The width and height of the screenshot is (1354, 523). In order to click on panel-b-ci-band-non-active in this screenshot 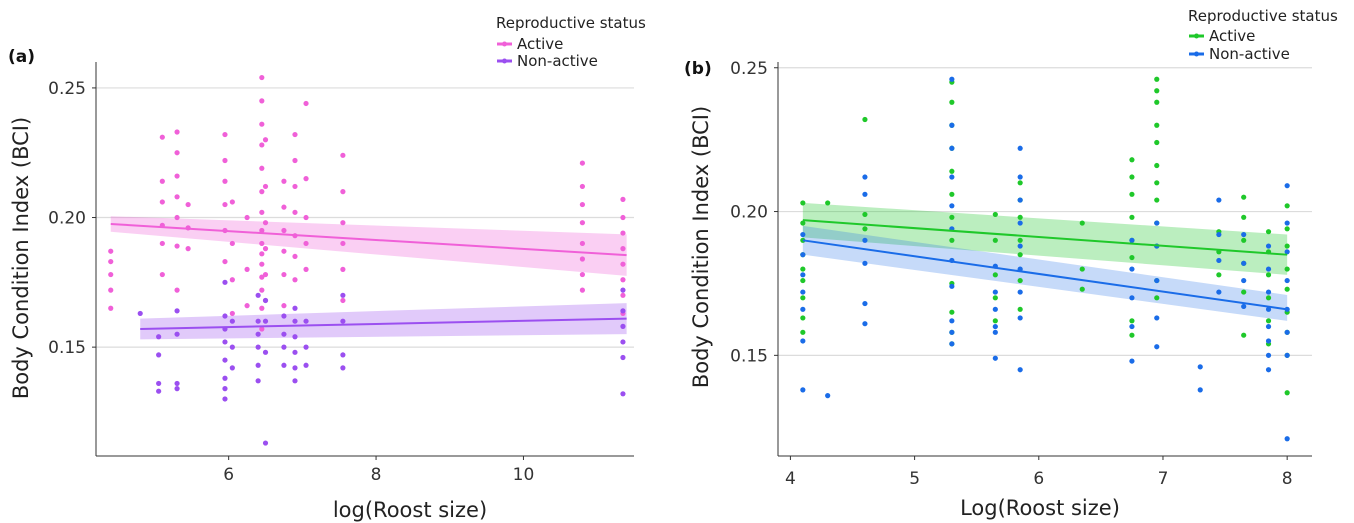, I will do `click(1045, 273)`.